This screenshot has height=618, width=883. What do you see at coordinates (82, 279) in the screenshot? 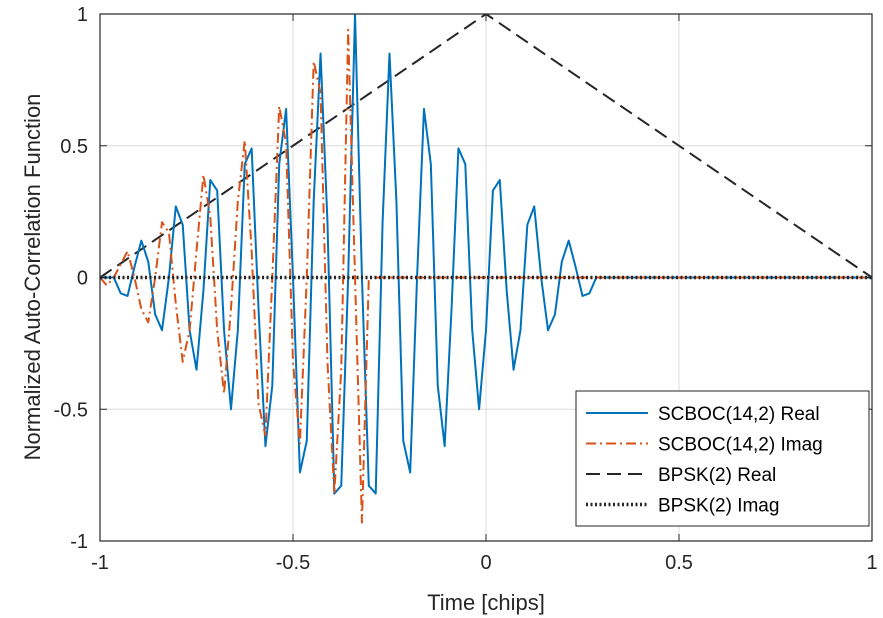
I see `y-tick-label: 0` at bounding box center [82, 279].